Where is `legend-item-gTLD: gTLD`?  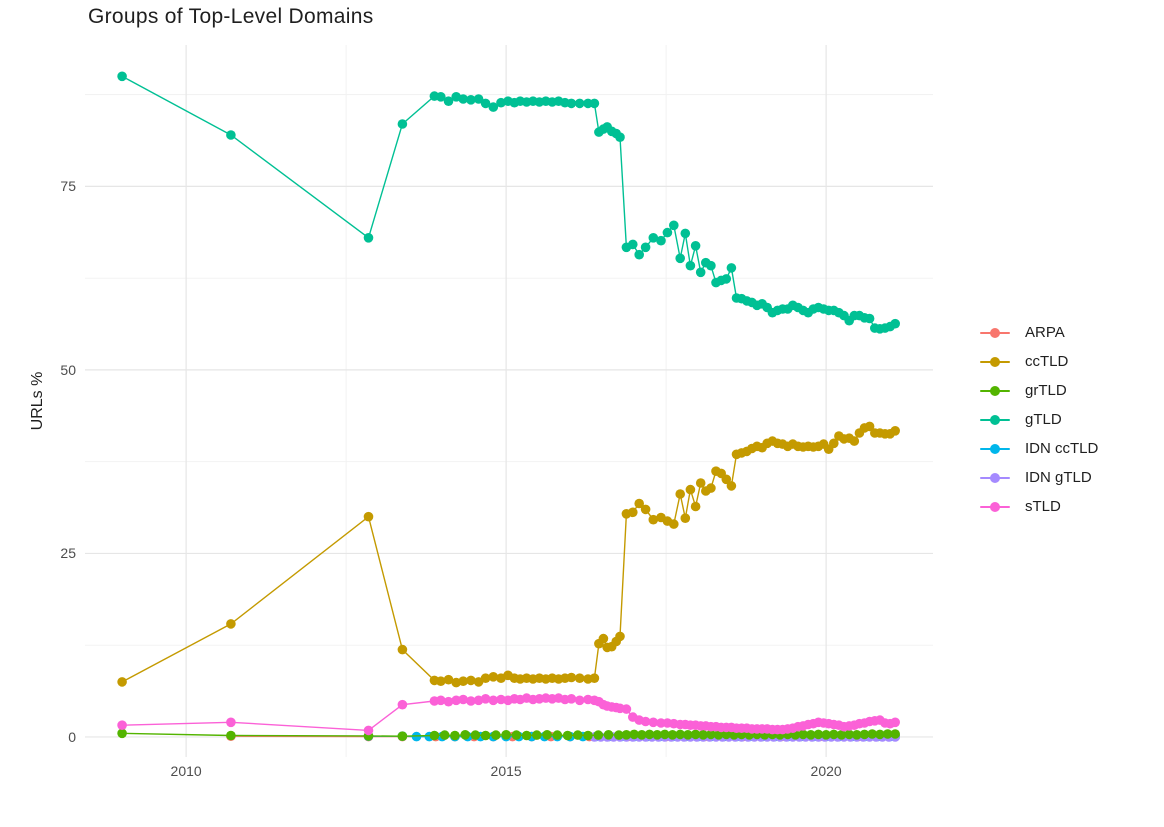
legend-item-gTLD: gTLD is located at coordinates (1038, 419).